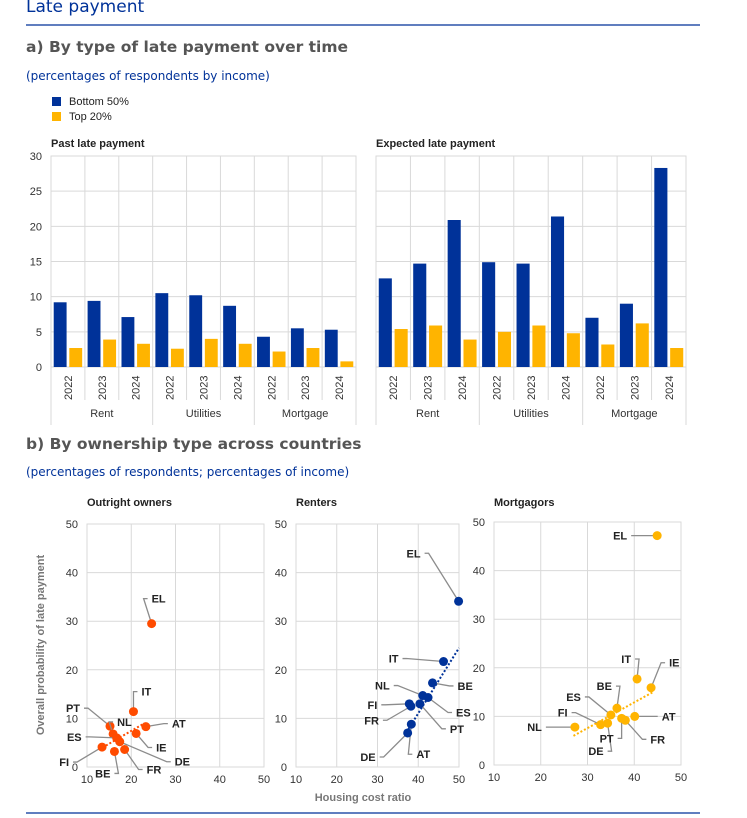 Image resolution: width=747 pixels, height=818 pixels. I want to click on y-tick-label: 50, so click(479, 523).